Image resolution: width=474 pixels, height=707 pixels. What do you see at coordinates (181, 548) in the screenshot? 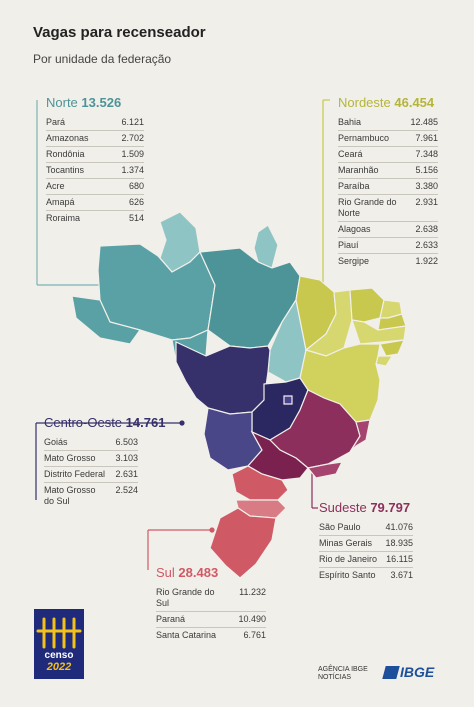
I see `sul-connector` at bounding box center [181, 548].